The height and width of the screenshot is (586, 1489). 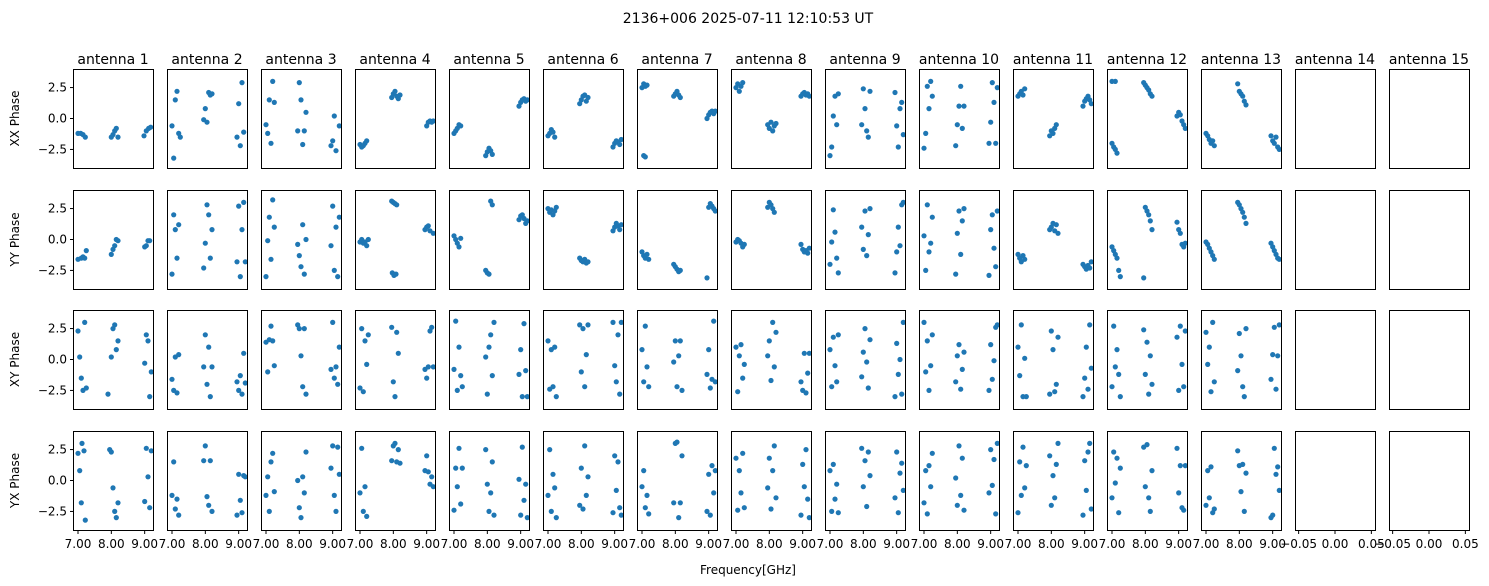 I want to click on antenna-title: antenna 5, so click(x=488, y=60).